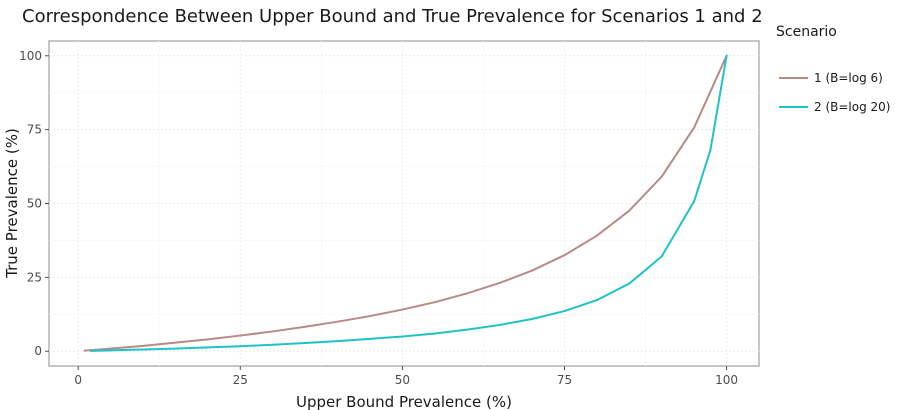 This screenshot has width=906, height=410. Describe the element at coordinates (34, 130) in the screenshot. I see `y-tick-label: 75` at that location.